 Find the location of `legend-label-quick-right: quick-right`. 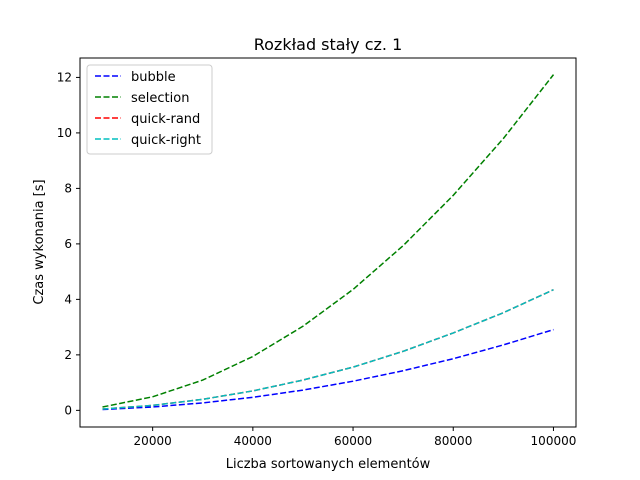

legend-label-quick-right: quick-right is located at coordinates (166, 140).